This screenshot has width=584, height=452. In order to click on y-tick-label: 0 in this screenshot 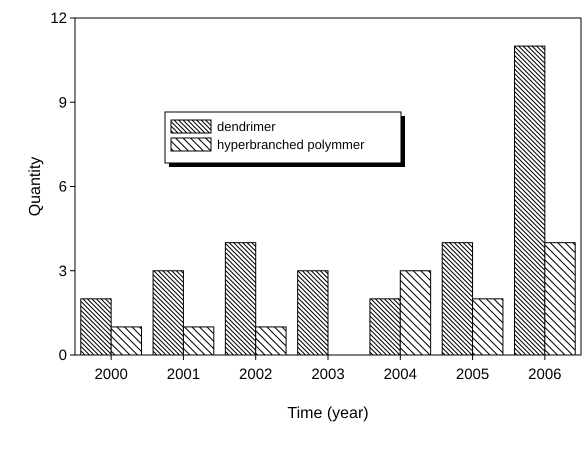, I will do `click(62, 355)`.